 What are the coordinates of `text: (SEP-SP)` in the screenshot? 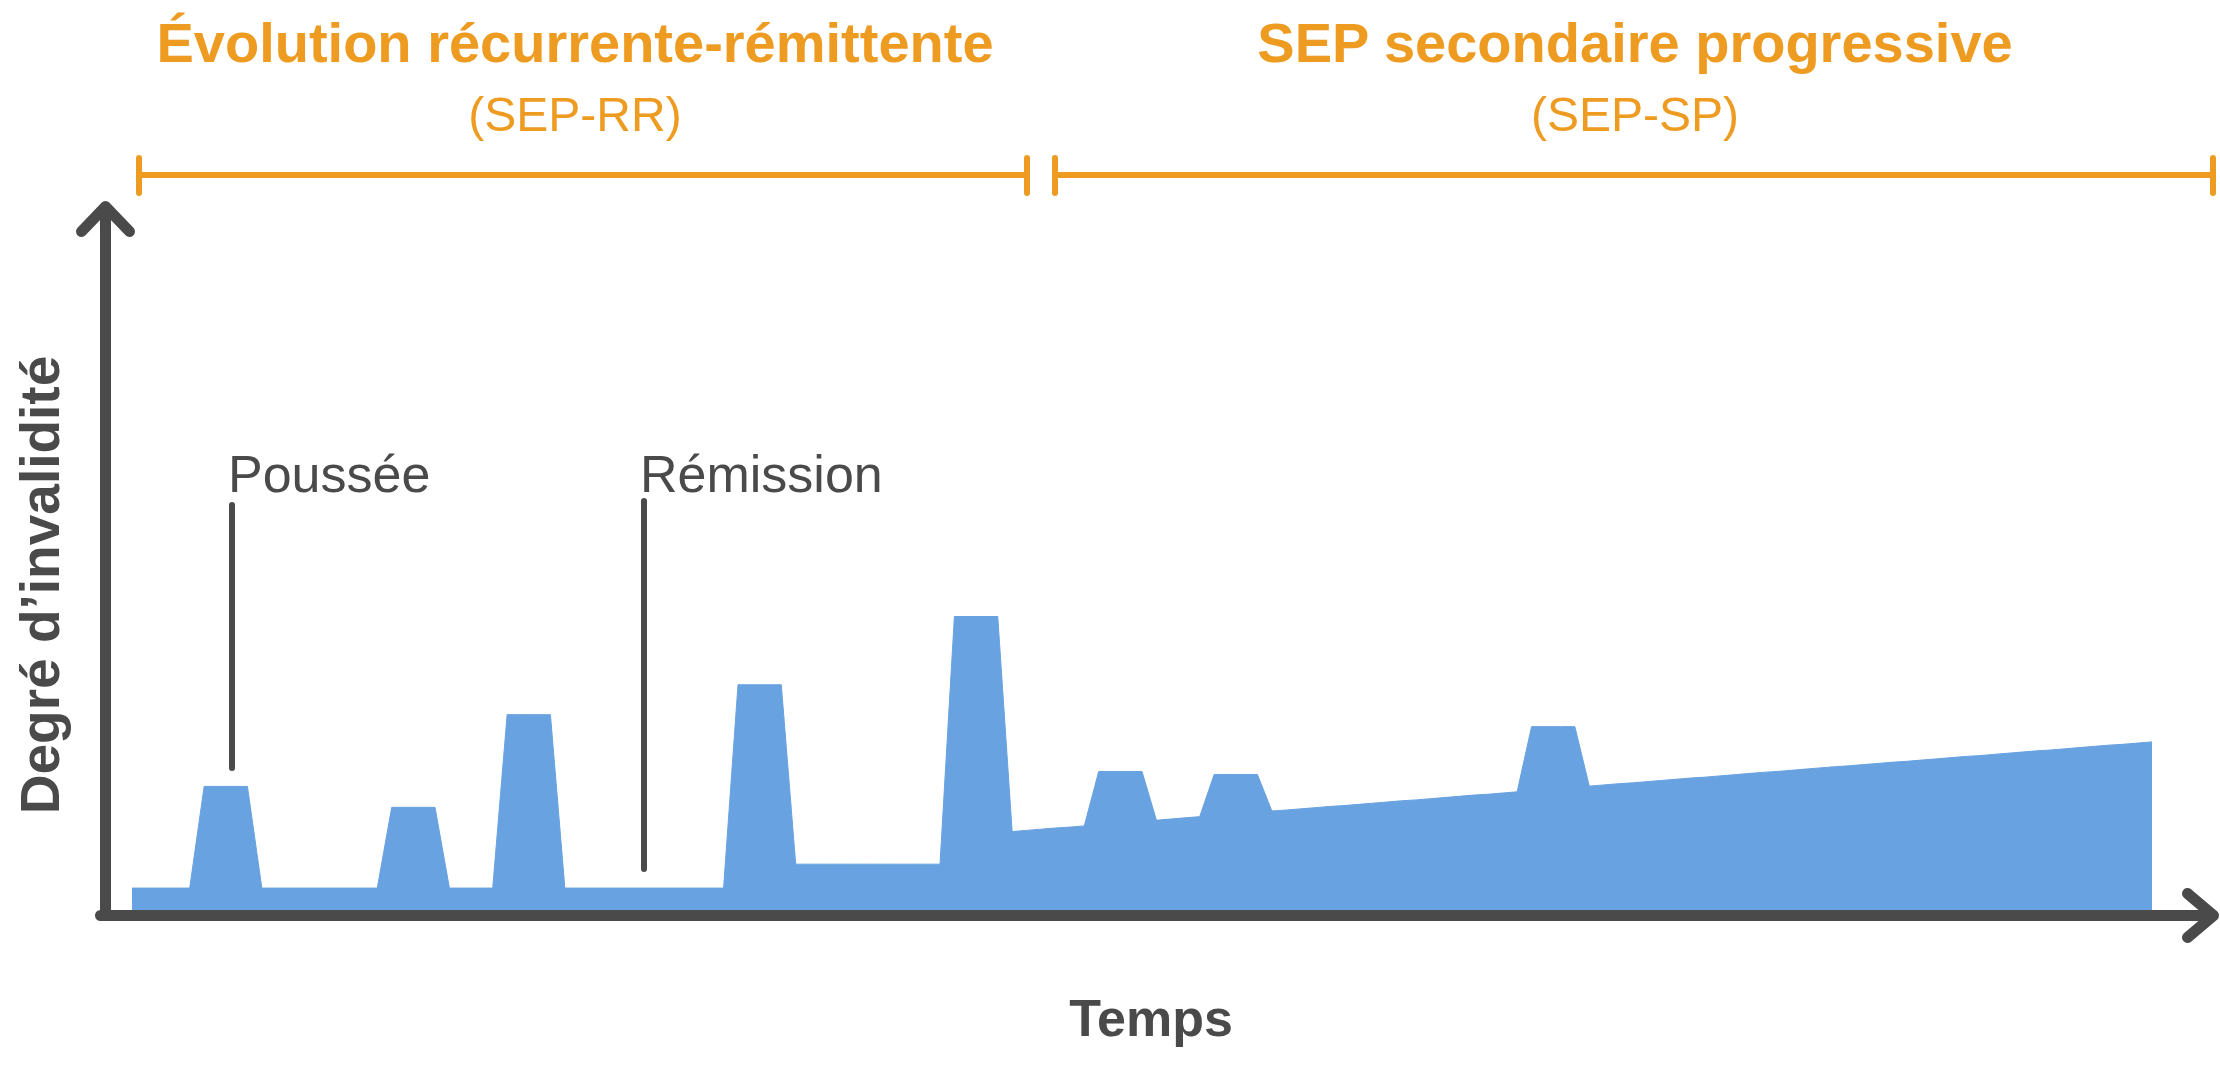 It's located at (1635, 115).